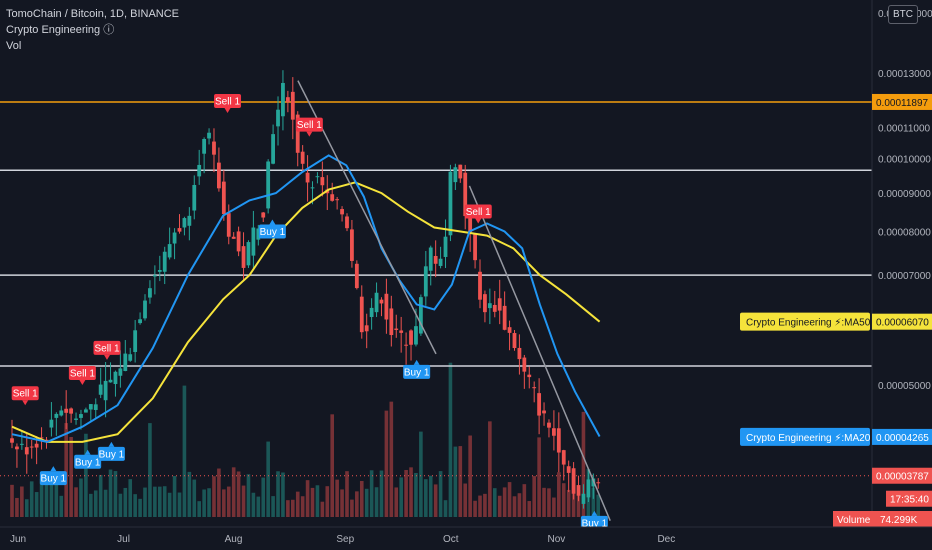  What do you see at coordinates (902, 477) in the screenshot?
I see `last-price-tag: 0.00003787` at bounding box center [902, 477].